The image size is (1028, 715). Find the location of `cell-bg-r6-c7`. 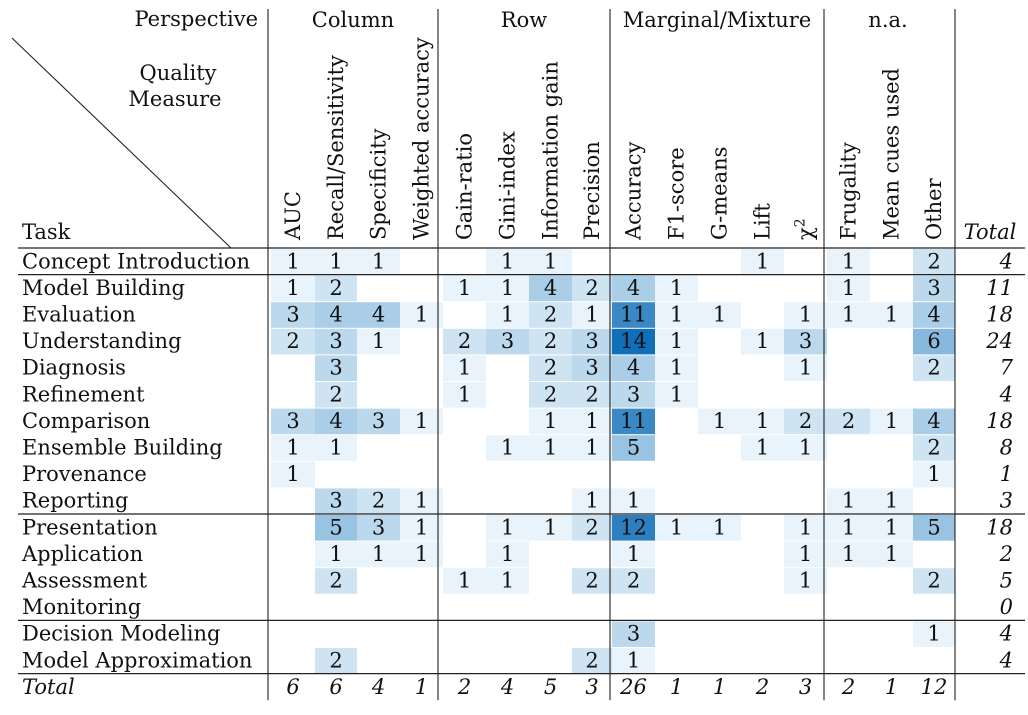

cell-bg-r6-c7 is located at coordinates (592, 421).